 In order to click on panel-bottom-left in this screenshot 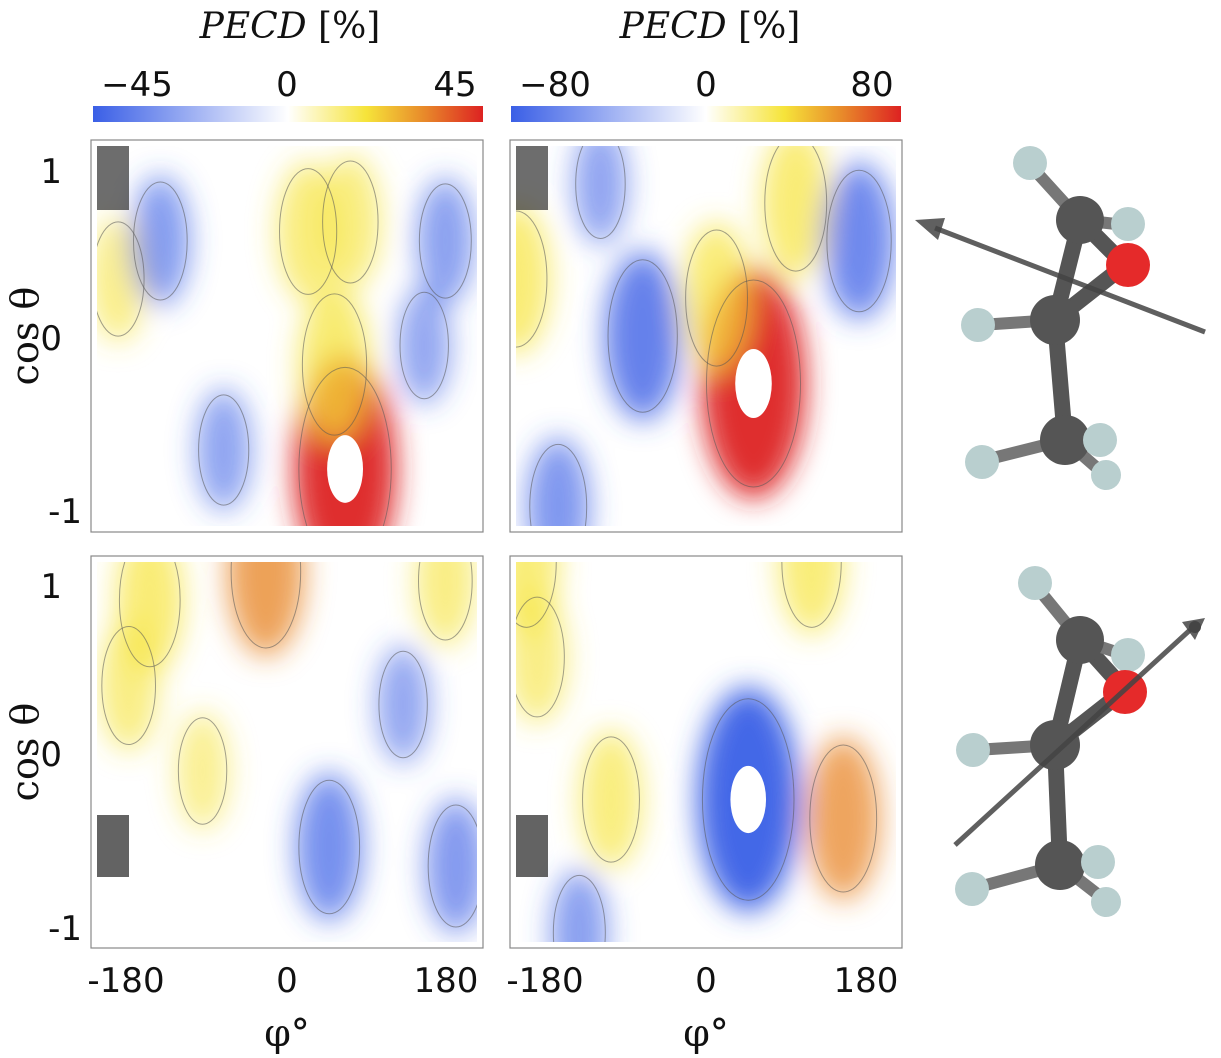, I will do `click(287, 752)`.